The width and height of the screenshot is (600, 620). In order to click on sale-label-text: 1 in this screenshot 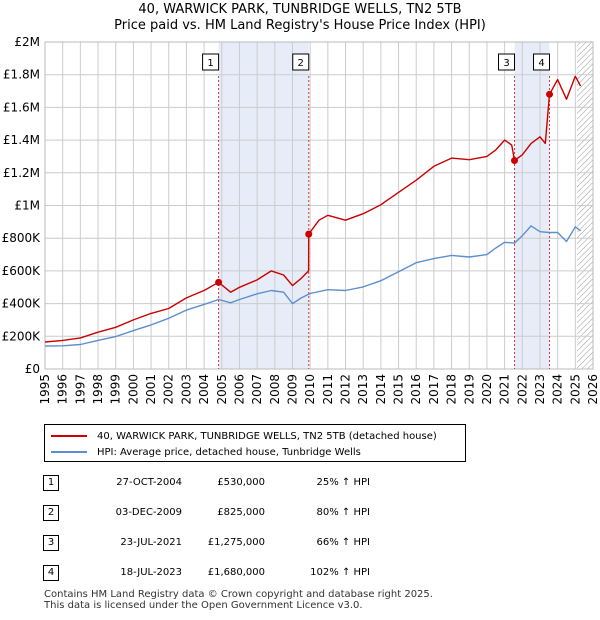, I will do `click(210, 63)`.